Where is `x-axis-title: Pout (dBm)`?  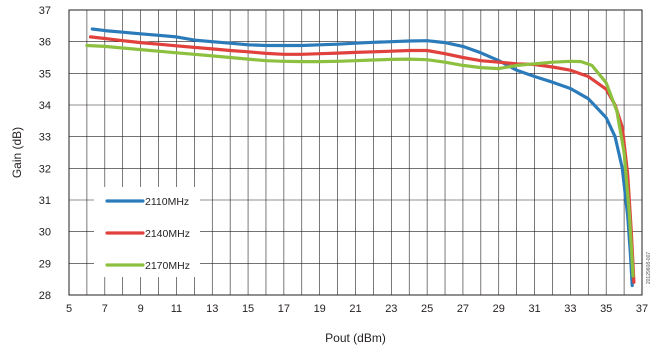
x-axis-title: Pout (dBm) is located at coordinates (355, 338).